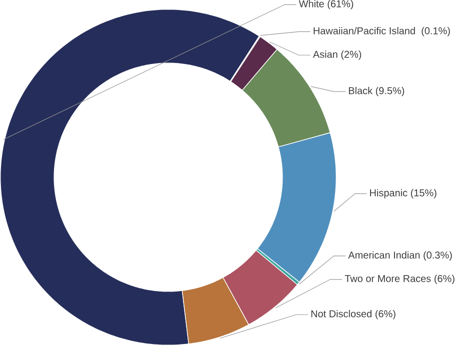 The image size is (455, 346). What do you see at coordinates (384, 255) in the screenshot?
I see `slice-label: American Indian` at bounding box center [384, 255].